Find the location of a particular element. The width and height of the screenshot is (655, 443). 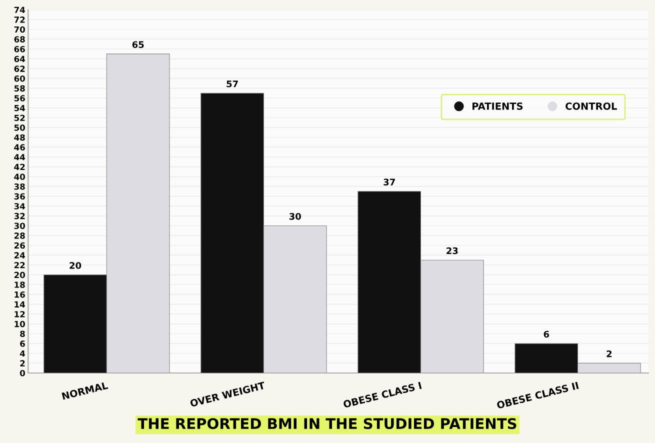

data-label: 65 is located at coordinates (138, 44).